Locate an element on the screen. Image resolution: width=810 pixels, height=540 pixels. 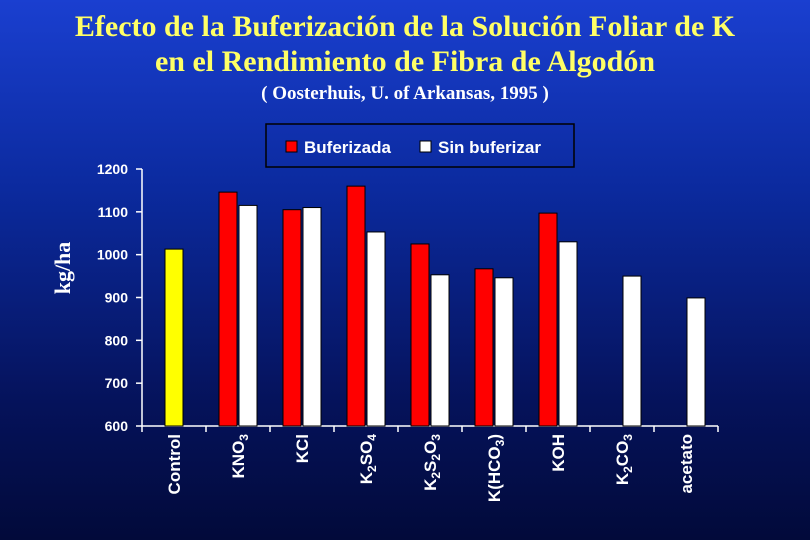
x-category-label: K2S2O3 is located at coordinates (432, 462).